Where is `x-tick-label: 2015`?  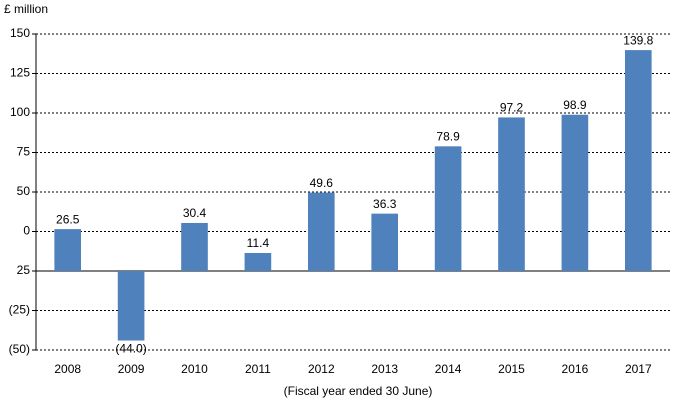 x-tick-label: 2015 is located at coordinates (511, 369).